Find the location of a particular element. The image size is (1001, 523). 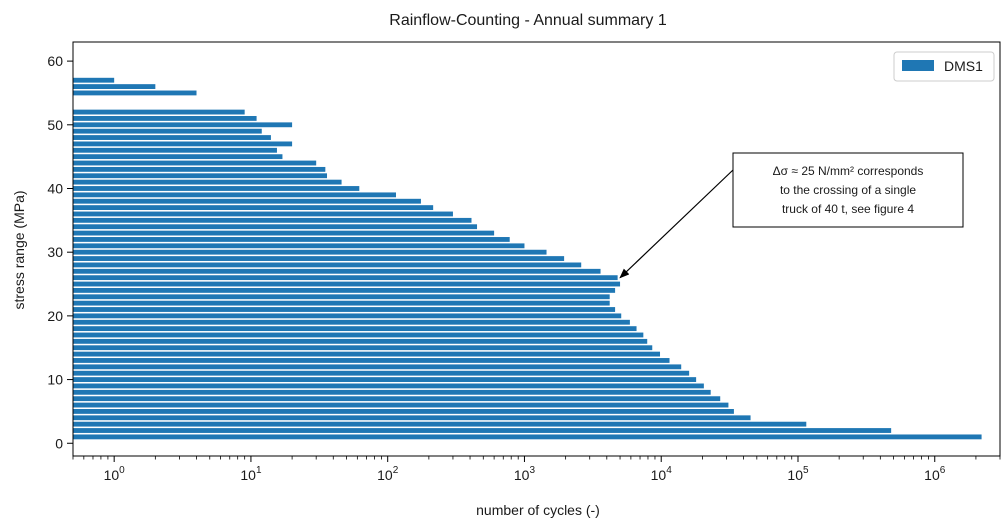

x-tick-label: 10¹ is located at coordinates (251, 474).